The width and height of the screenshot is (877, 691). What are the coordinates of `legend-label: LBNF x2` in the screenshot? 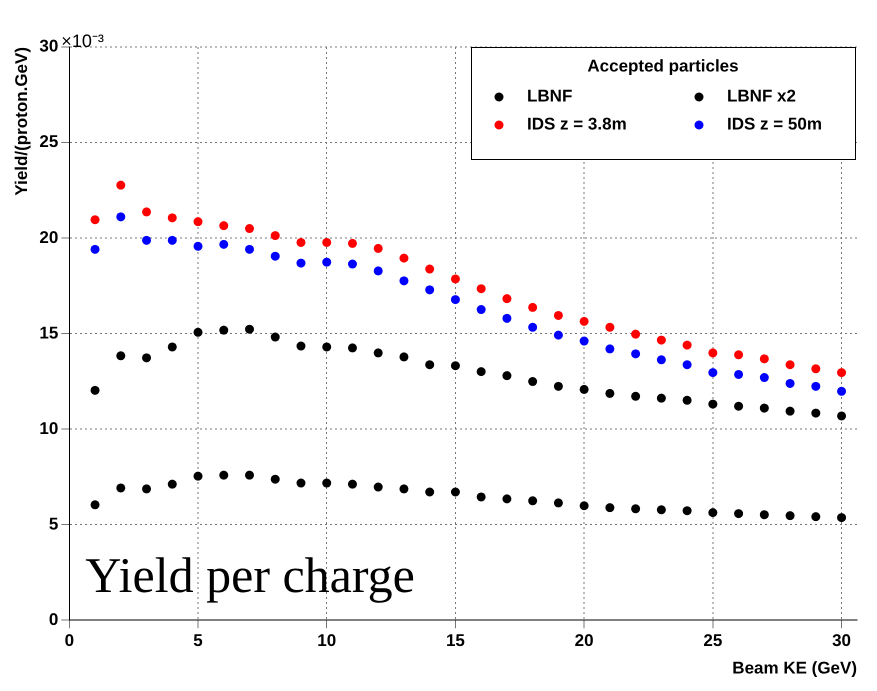 It's located at (761, 96).